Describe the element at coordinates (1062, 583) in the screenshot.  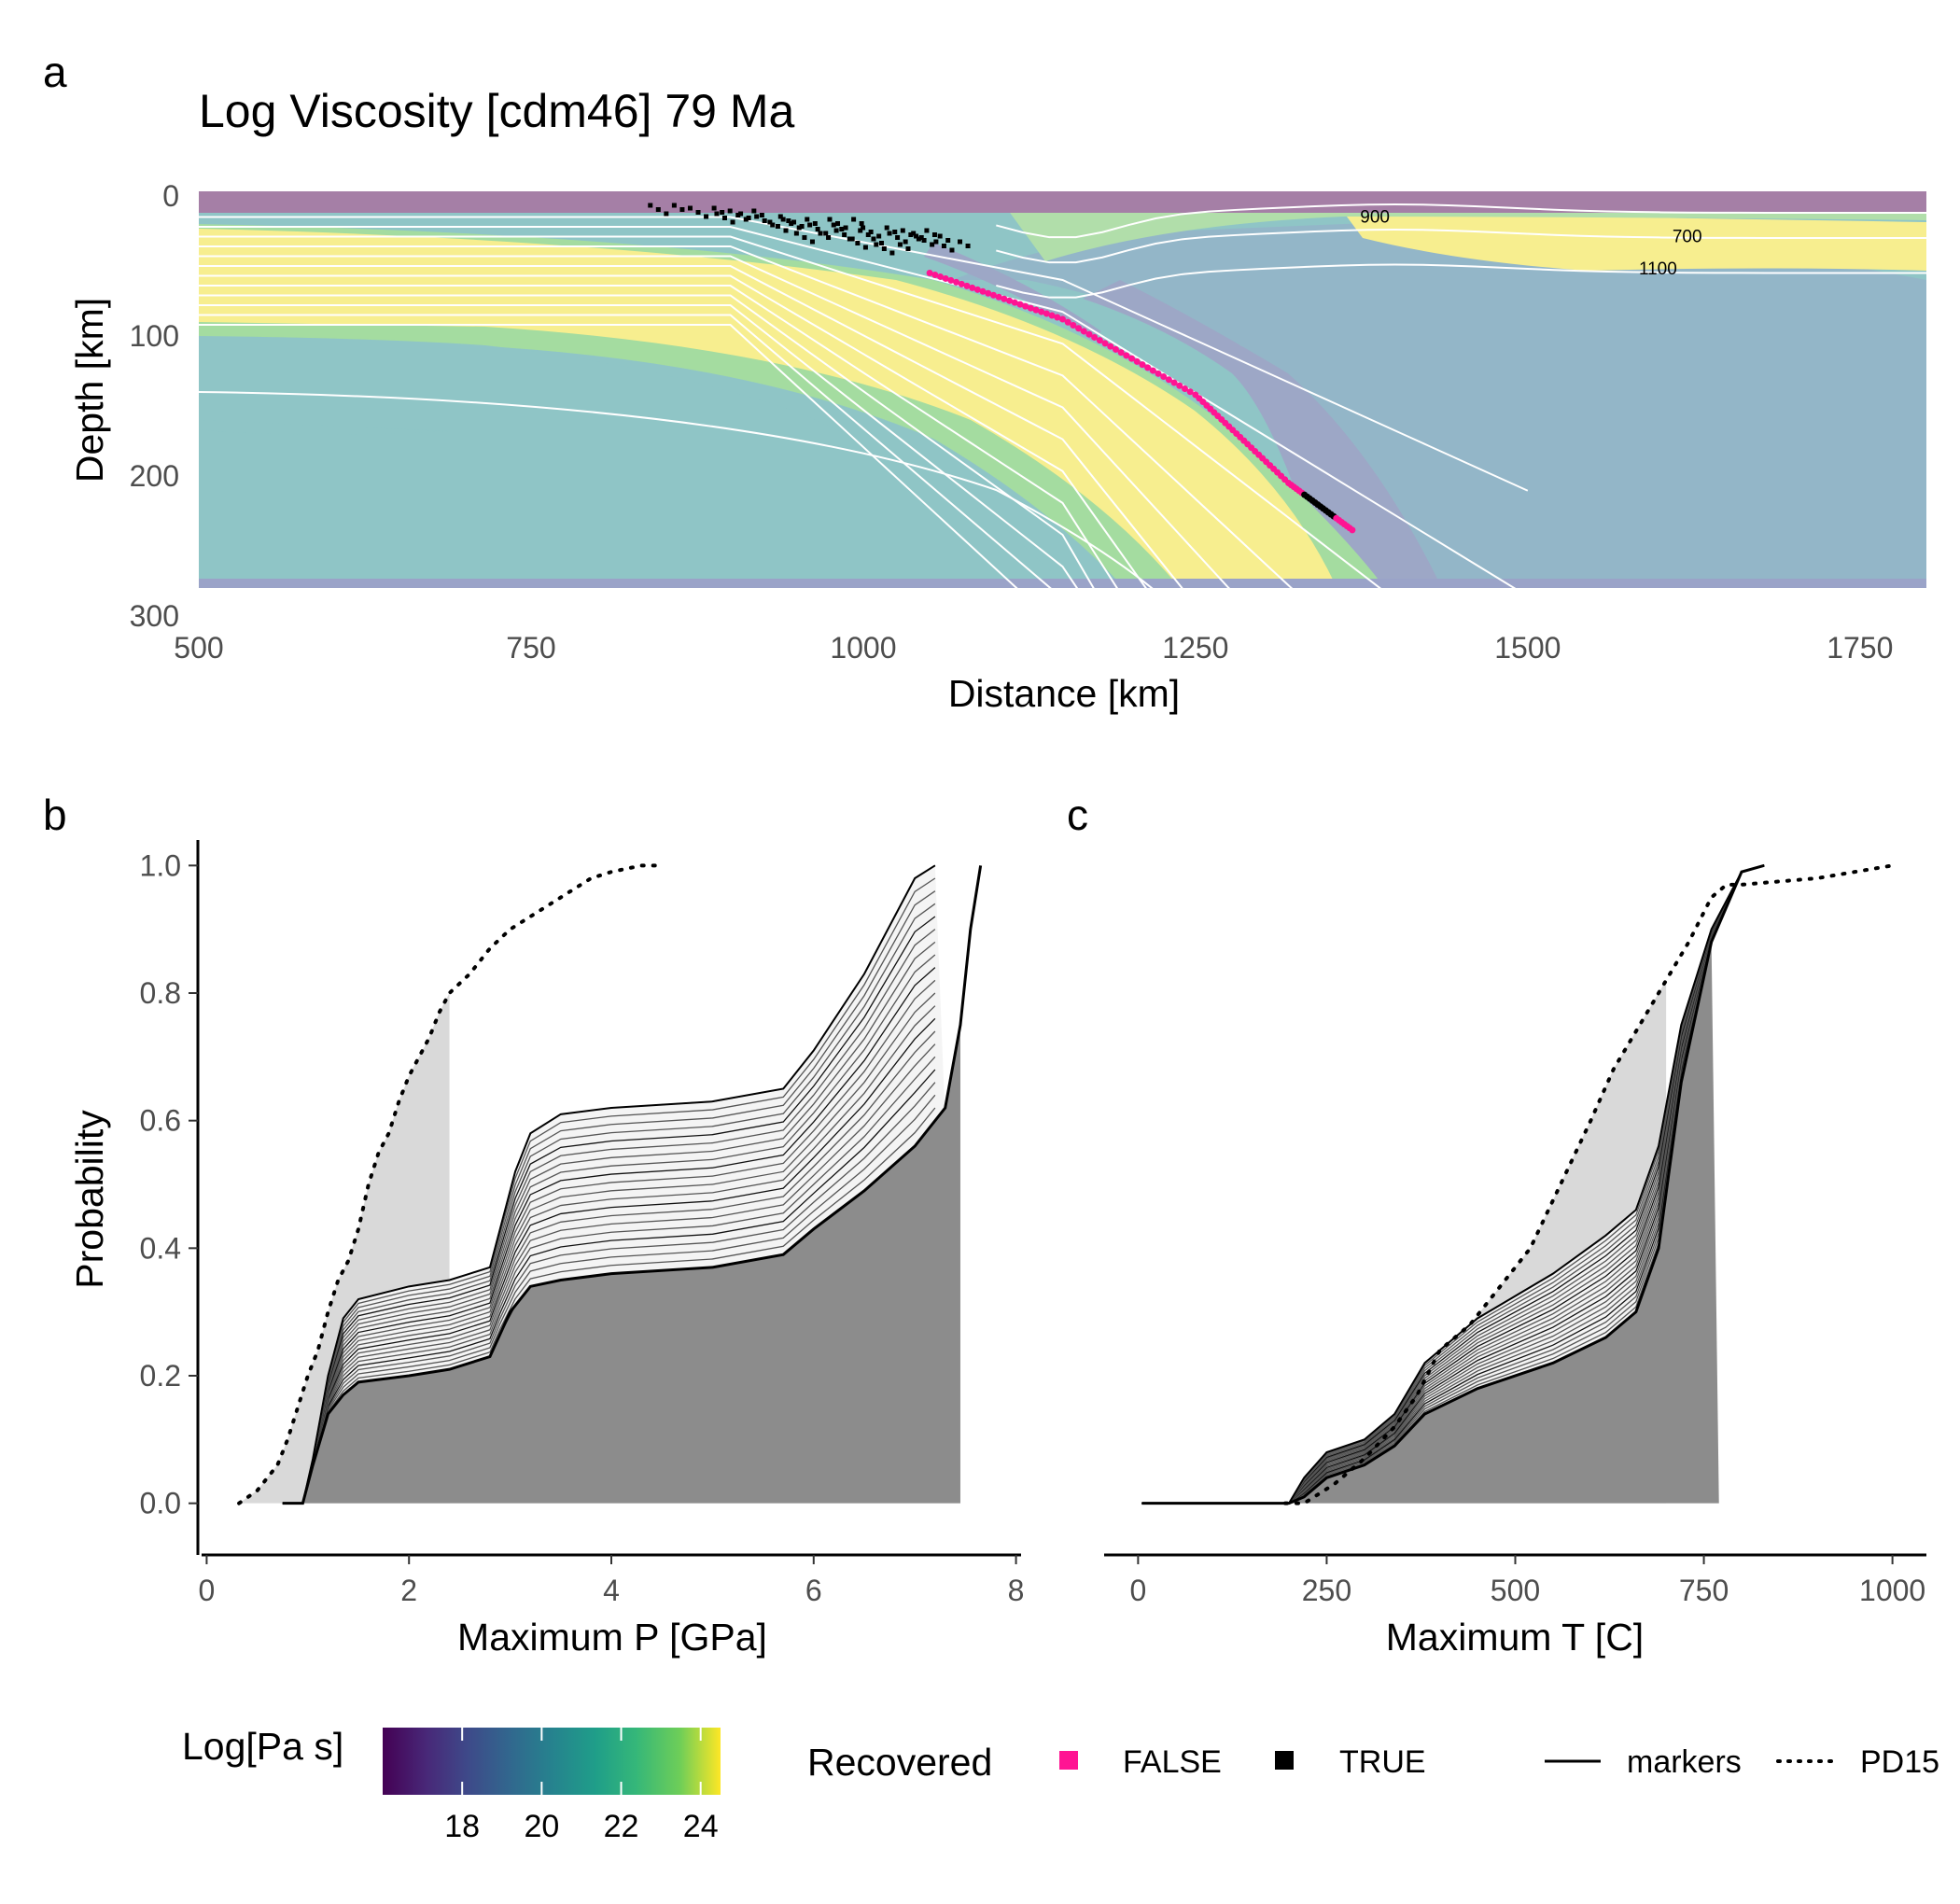
I see `bottom-boundary-layer` at that location.